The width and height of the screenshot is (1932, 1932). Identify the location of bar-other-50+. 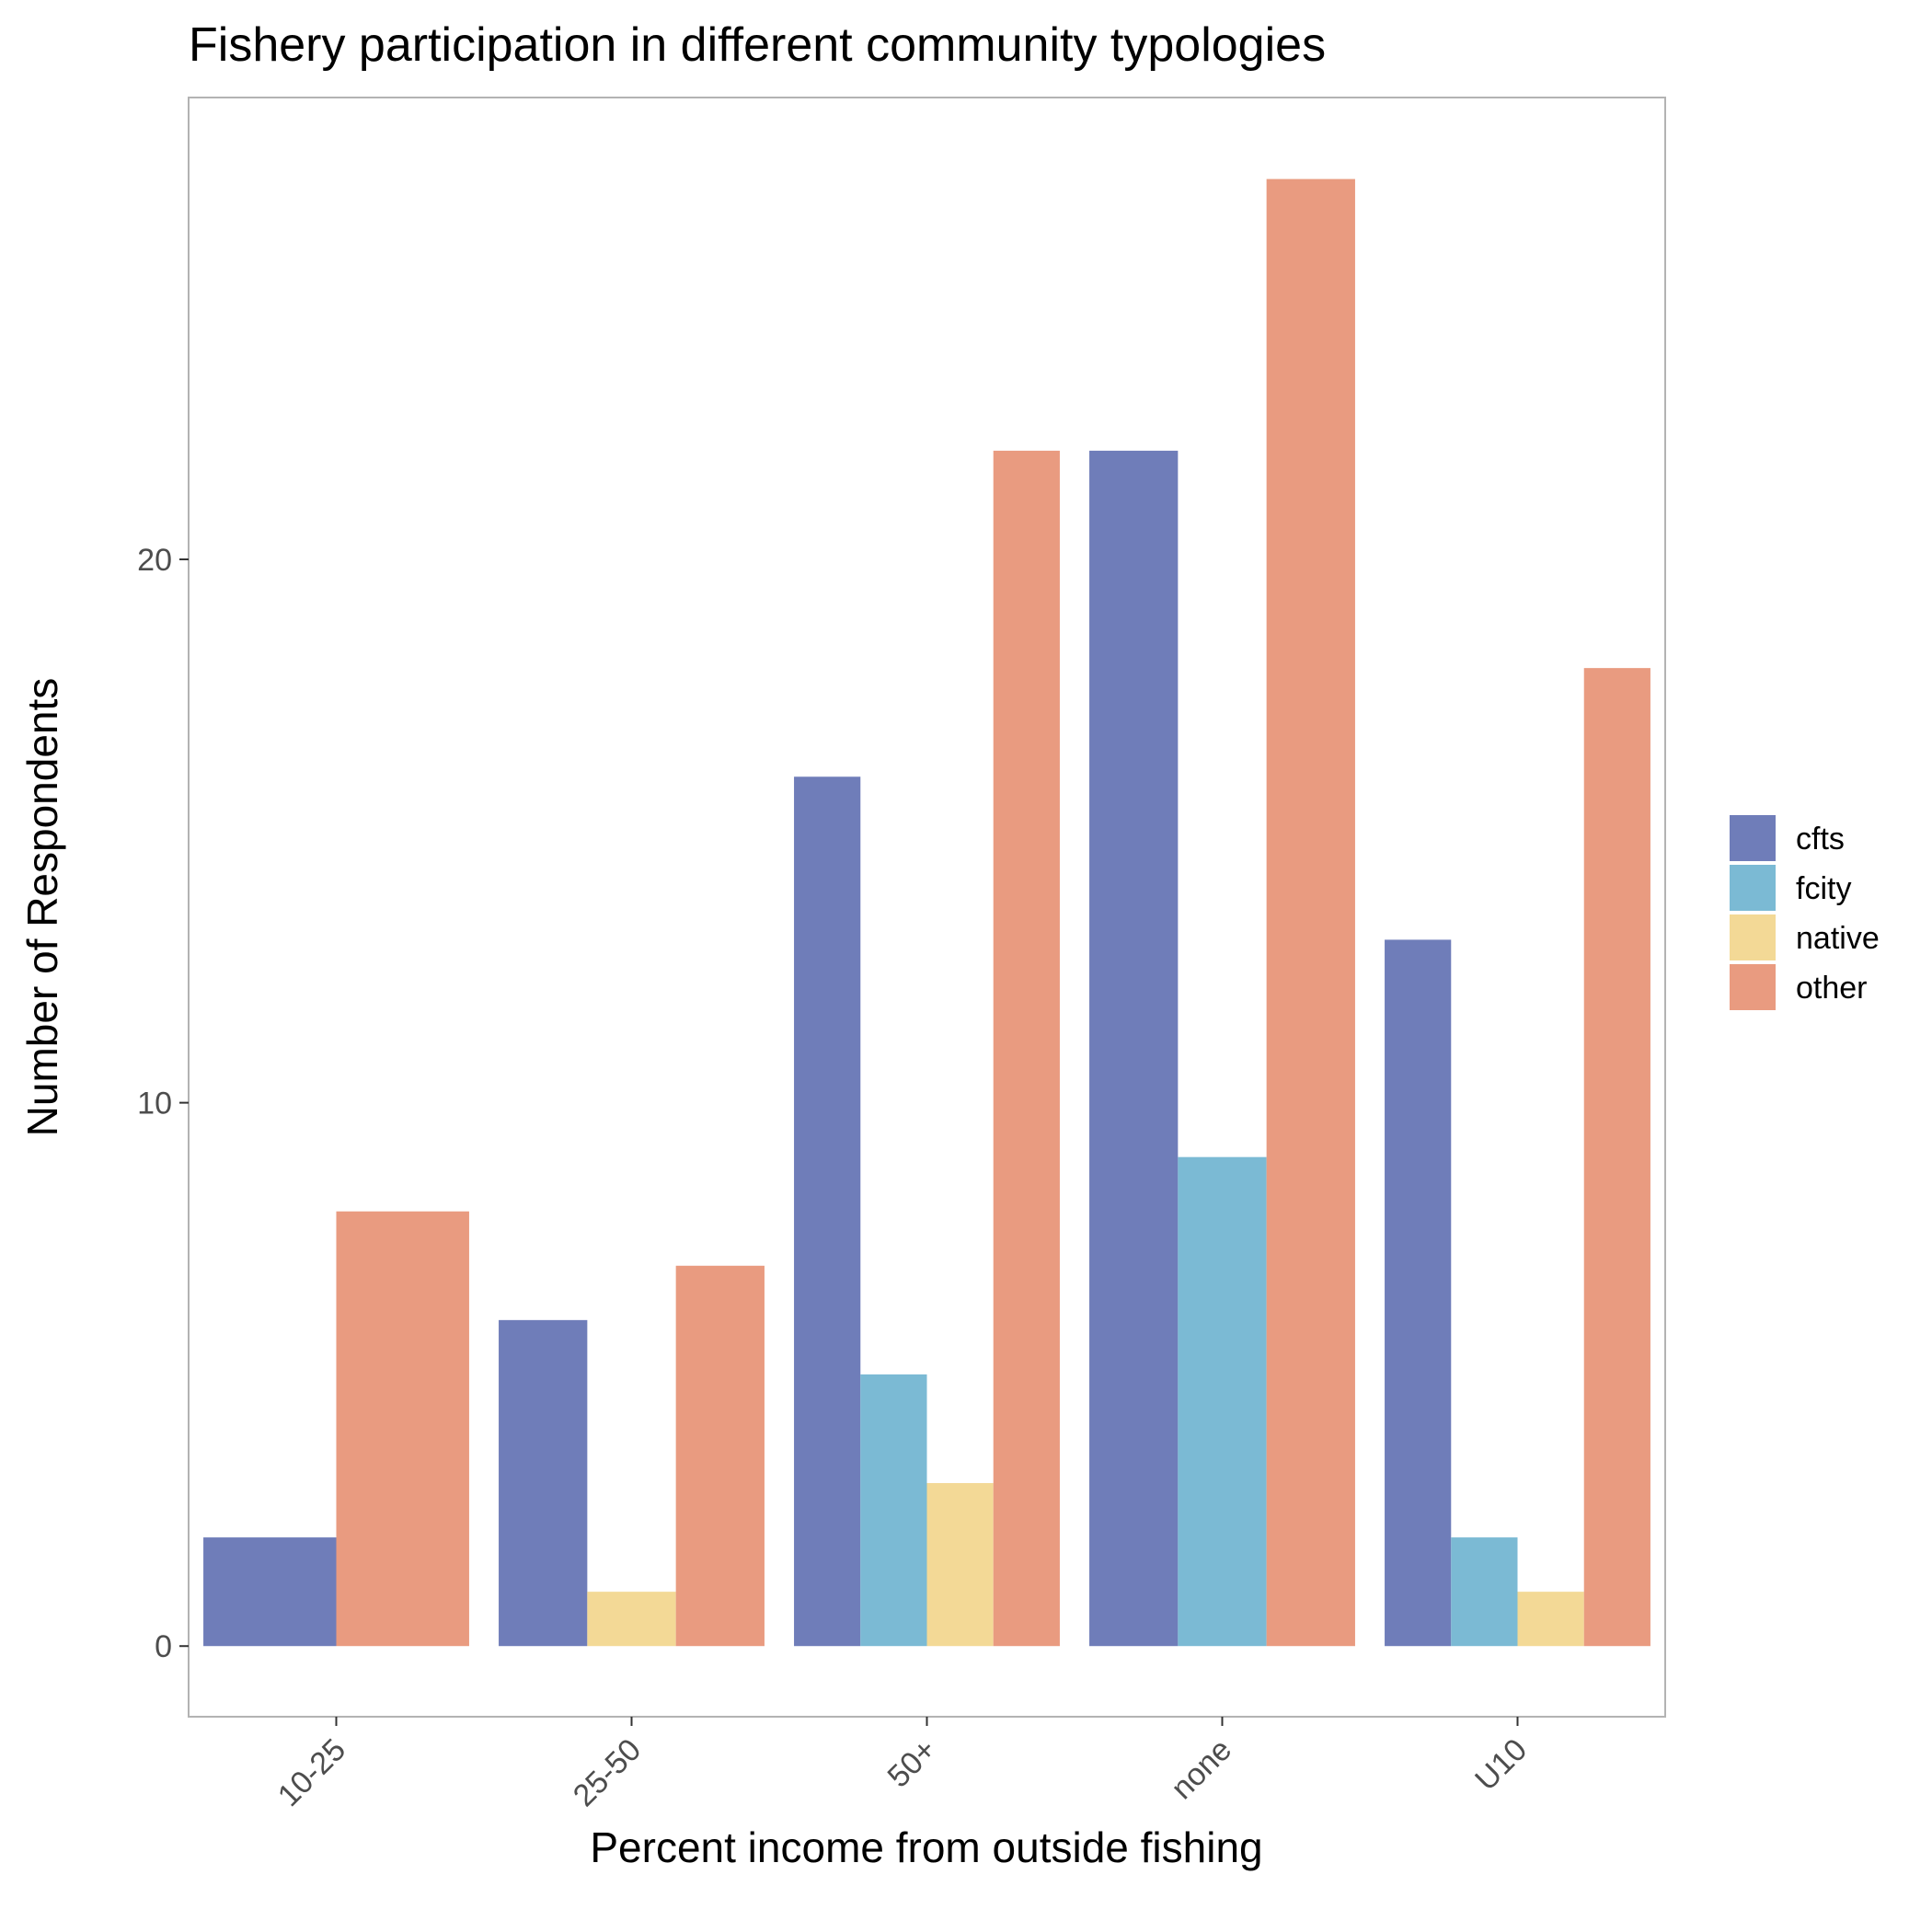
(1026, 1048).